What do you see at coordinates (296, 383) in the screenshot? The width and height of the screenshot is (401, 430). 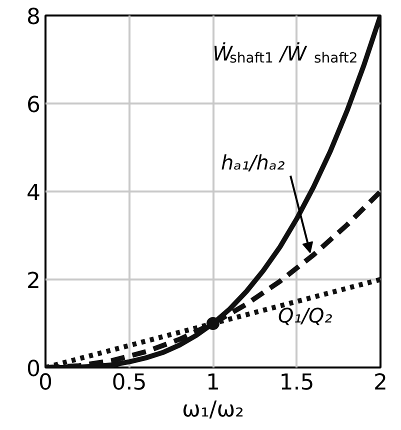 I see `x-tick-label: 1.5` at bounding box center [296, 383].